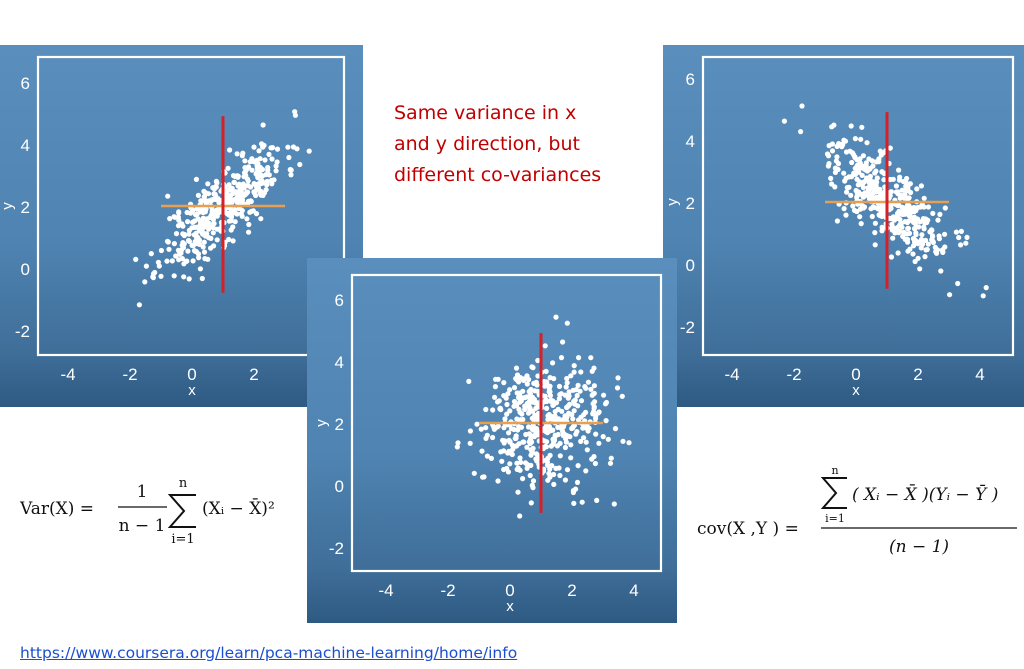  What do you see at coordinates (571, 590) in the screenshot?
I see `x-tick-label: 2` at bounding box center [571, 590].